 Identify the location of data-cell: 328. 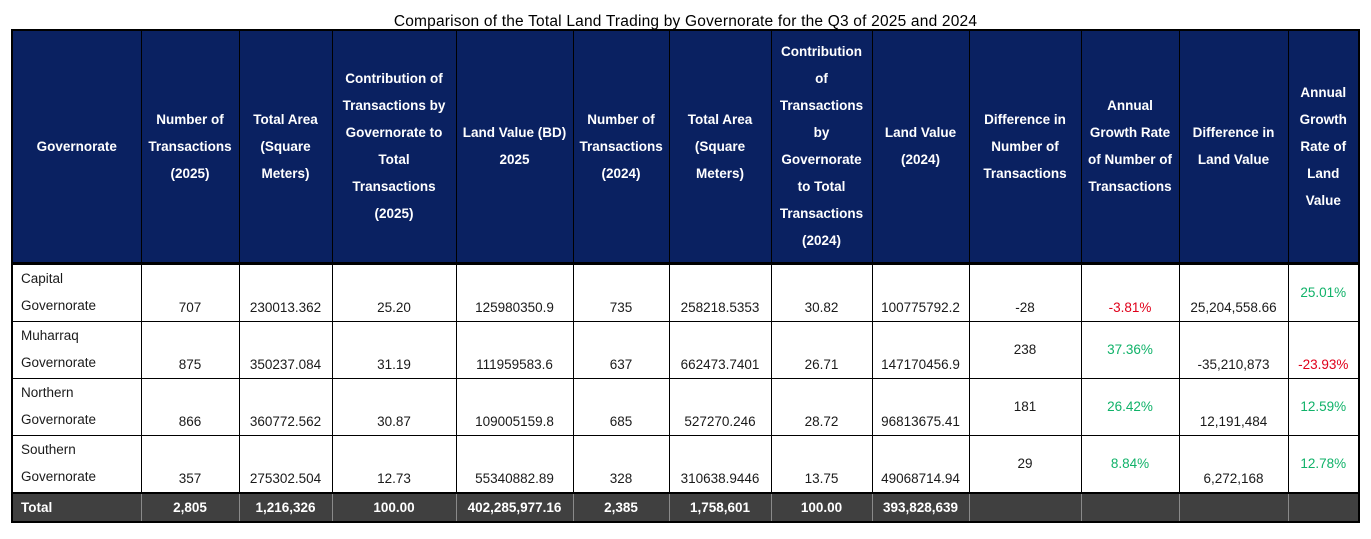
(621, 463).